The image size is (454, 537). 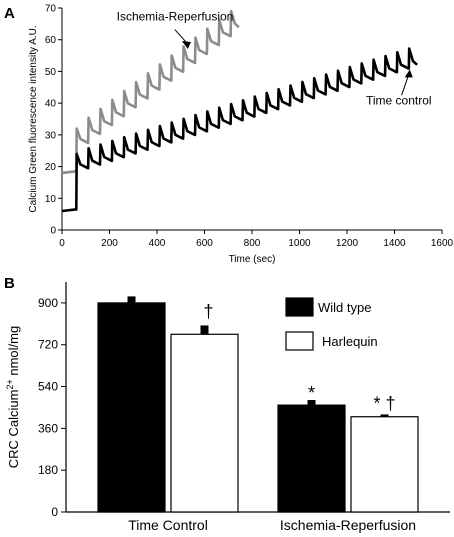 I want to click on bar-harlequin-ischemia-reperfusion, so click(x=384, y=464).